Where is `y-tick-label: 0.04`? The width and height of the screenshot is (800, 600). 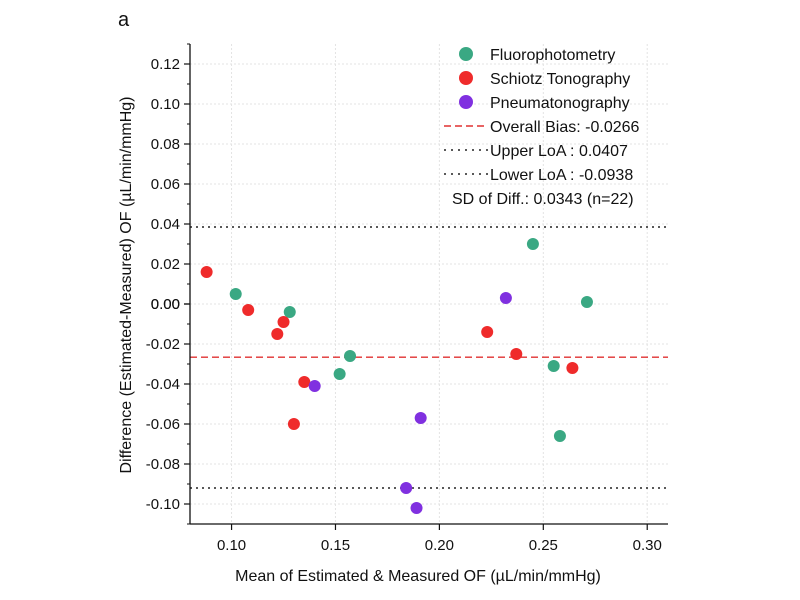 y-tick-label: 0.04 is located at coordinates (165, 224).